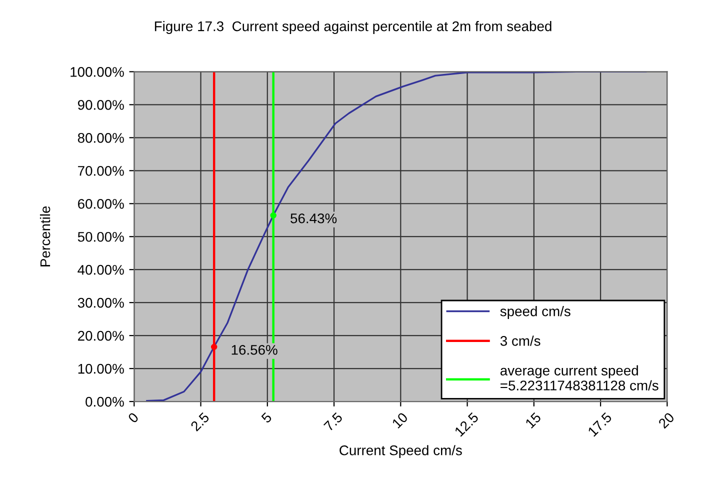  I want to click on y-tick-label: 80.00%, so click(101, 138).